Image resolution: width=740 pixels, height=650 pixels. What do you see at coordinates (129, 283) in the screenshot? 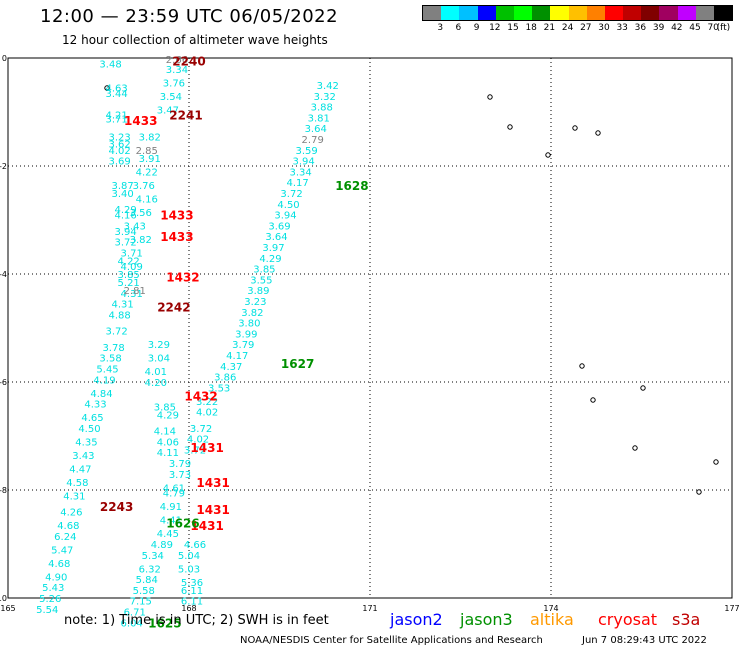
I see `swh-label: 5.21` at bounding box center [129, 283].